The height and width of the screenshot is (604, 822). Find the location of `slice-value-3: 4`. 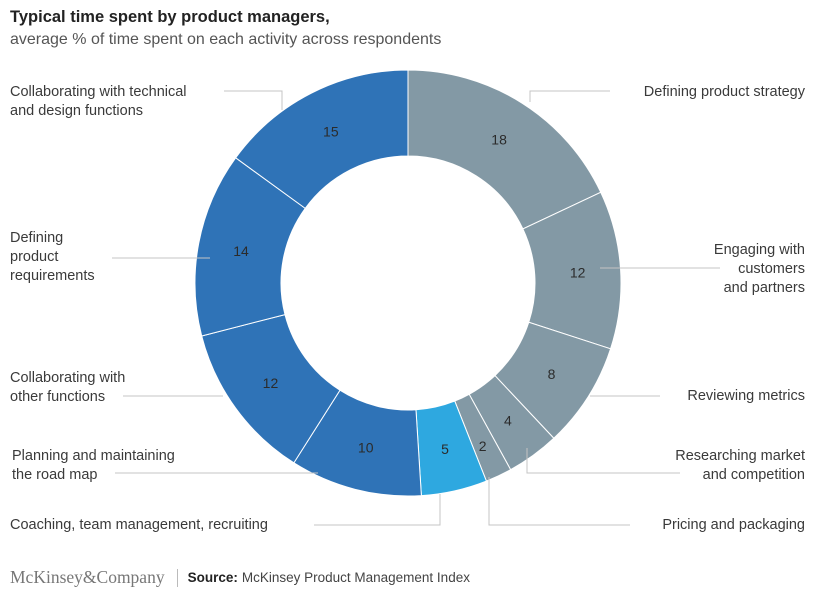

slice-value-3: 4 is located at coordinates (508, 421).